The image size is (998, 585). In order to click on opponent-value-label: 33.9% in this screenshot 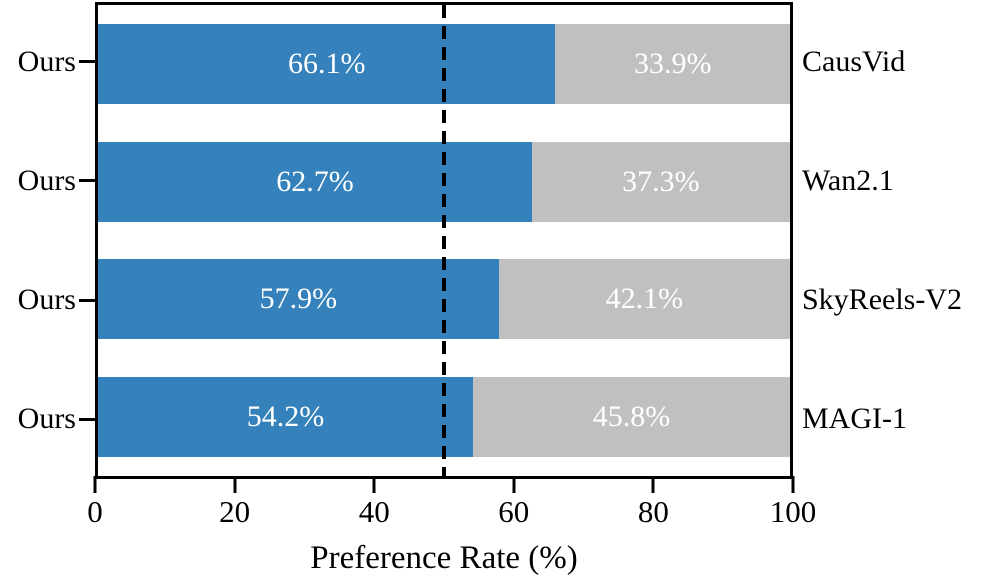, I will do `click(672, 63)`.